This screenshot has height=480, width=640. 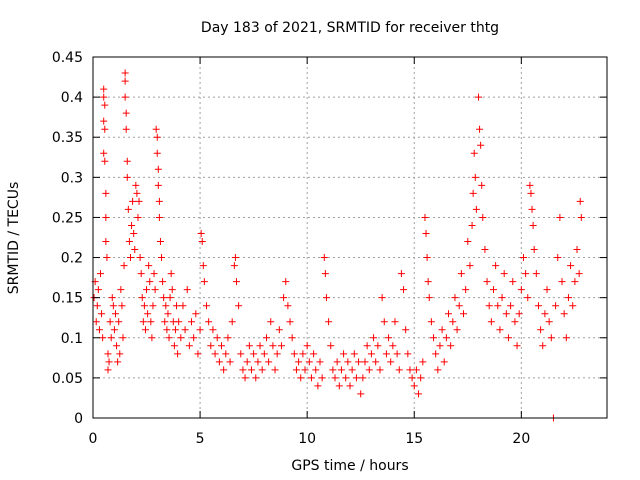 What do you see at coordinates (349, 466) in the screenshot?
I see `x-axis-label: GPS time / hours` at bounding box center [349, 466].